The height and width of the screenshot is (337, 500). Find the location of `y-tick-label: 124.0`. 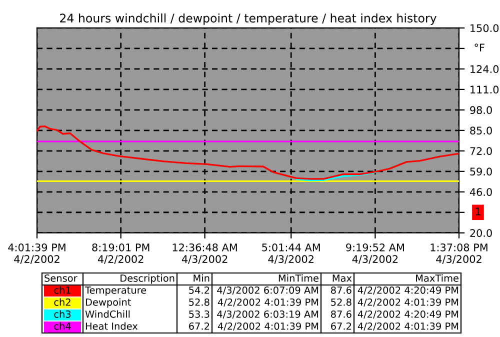

y-tick-label: 124.0 is located at coordinates (484, 69).